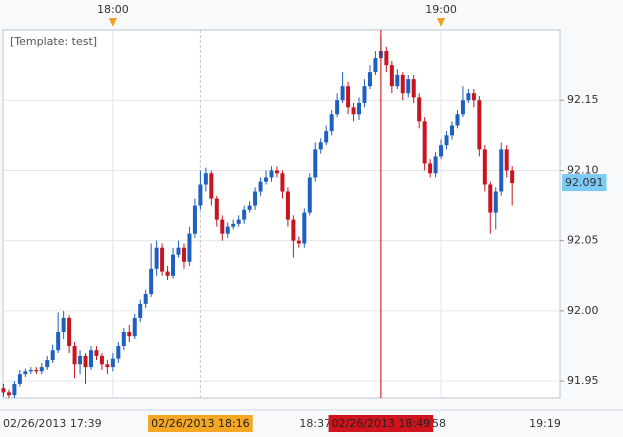 Image resolution: width=623 pixels, height=437 pixels. What do you see at coordinates (52, 423) in the screenshot?
I see `x-label: 02/26/2013 17:39` at bounding box center [52, 423].